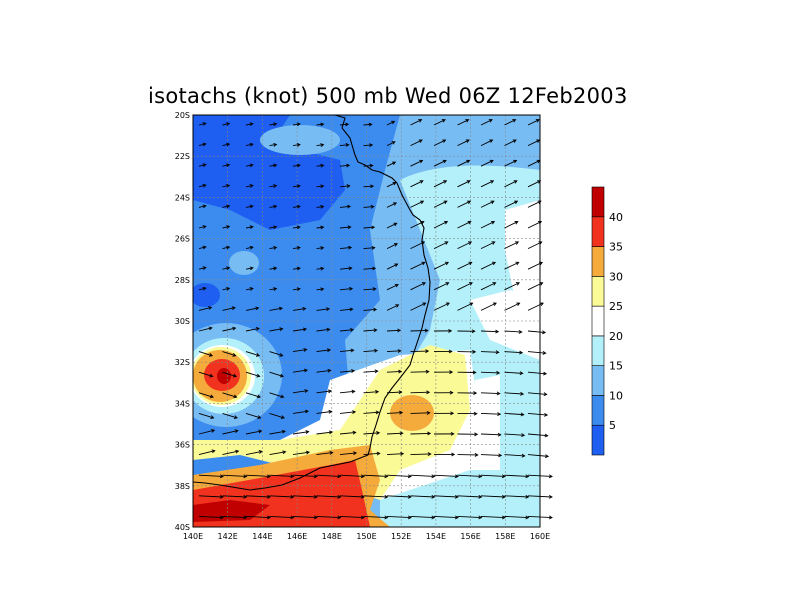 Image resolution: width=800 pixels, height=600 pixels. What do you see at coordinates (388, 96) in the screenshot?
I see `map-title: isotachs (knot) 500 mb Wed 06Z 12Feb2003` at bounding box center [388, 96].